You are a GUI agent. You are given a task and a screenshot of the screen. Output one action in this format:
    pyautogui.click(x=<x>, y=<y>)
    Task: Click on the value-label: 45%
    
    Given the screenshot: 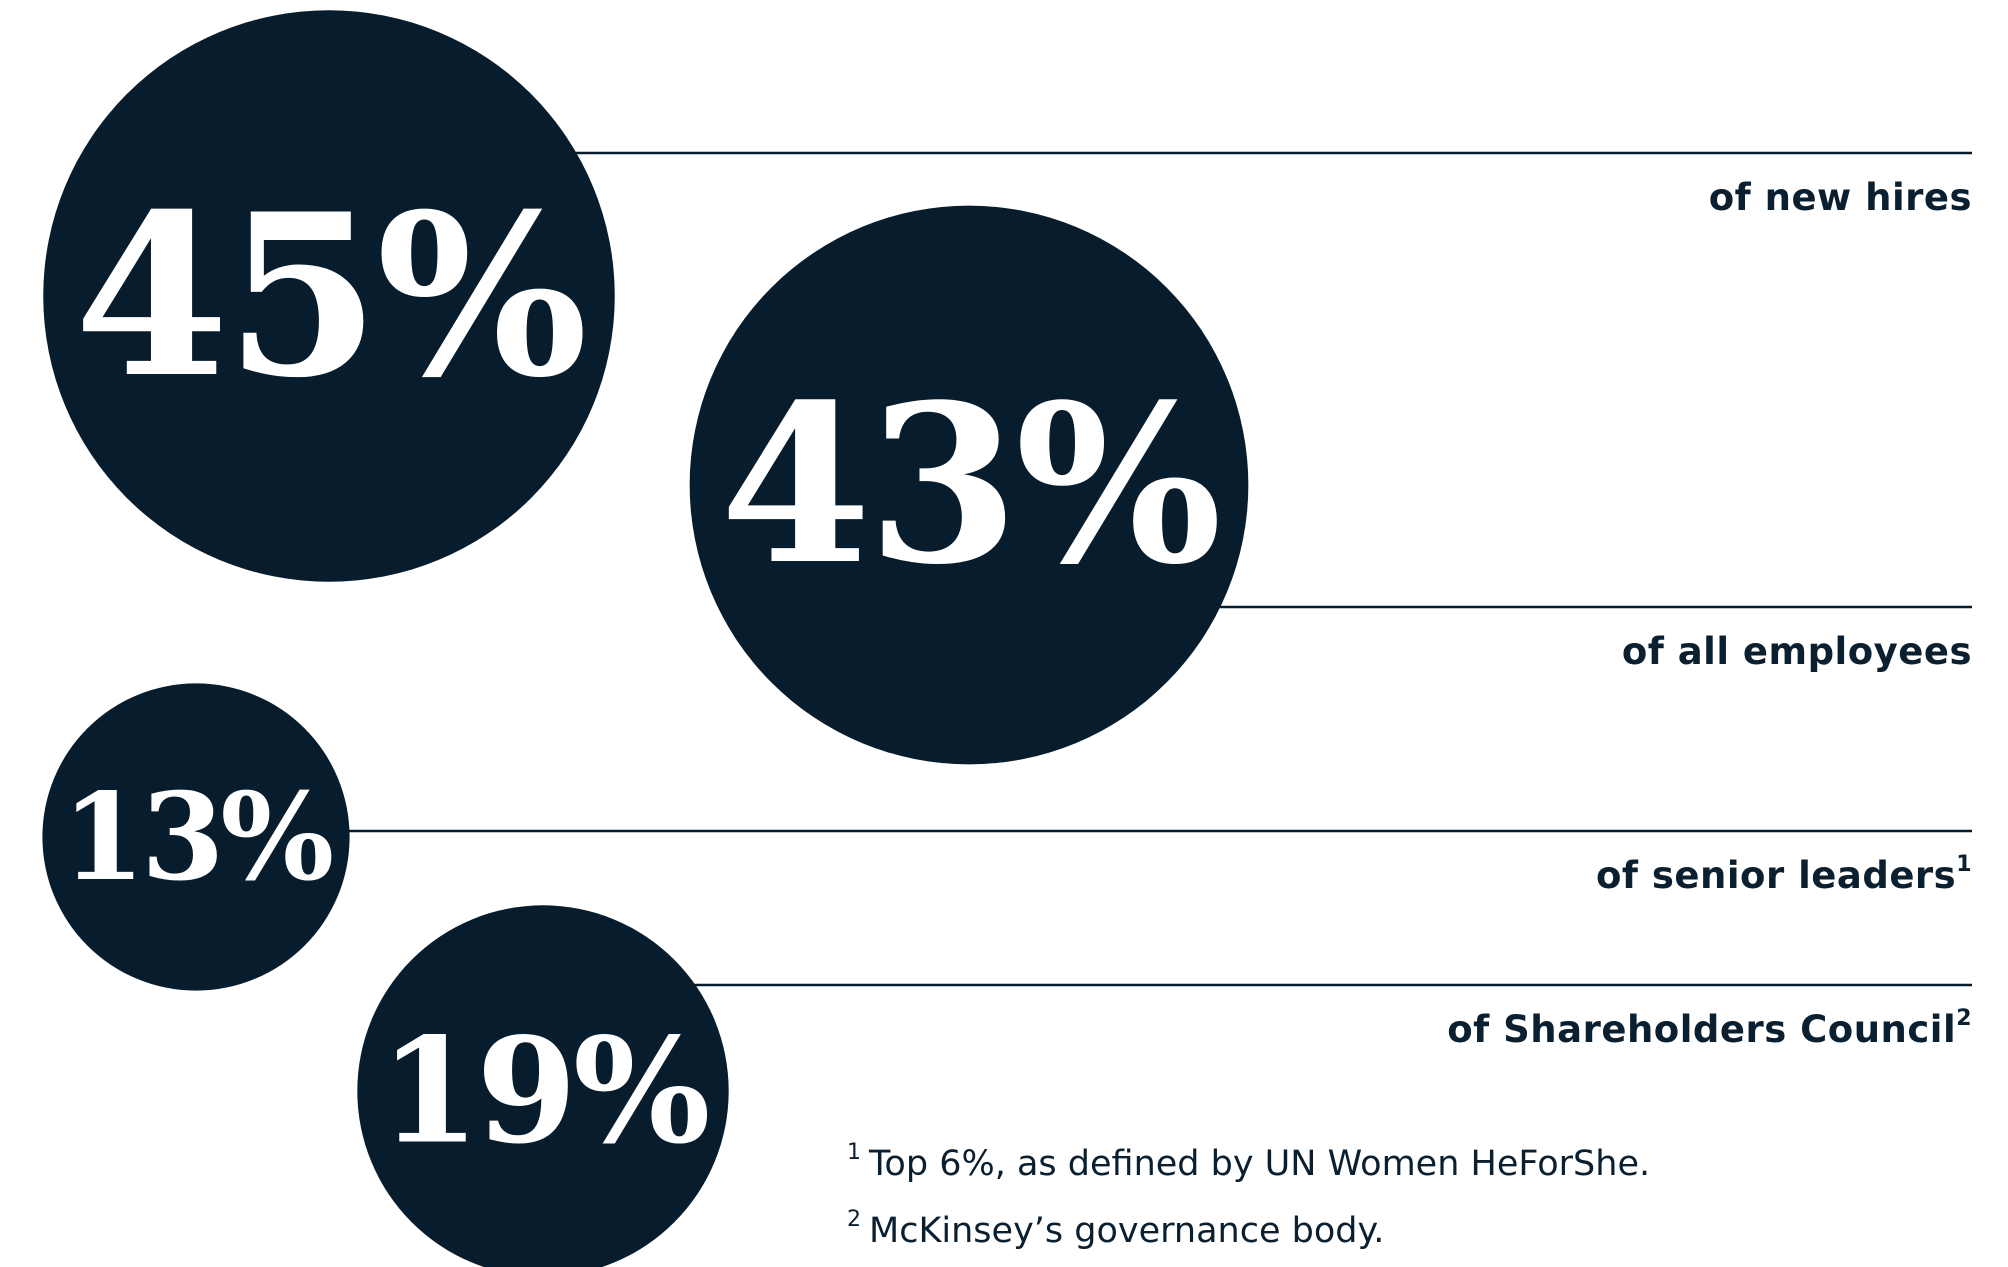 What is the action you would take?
    pyautogui.click(x=329, y=296)
    